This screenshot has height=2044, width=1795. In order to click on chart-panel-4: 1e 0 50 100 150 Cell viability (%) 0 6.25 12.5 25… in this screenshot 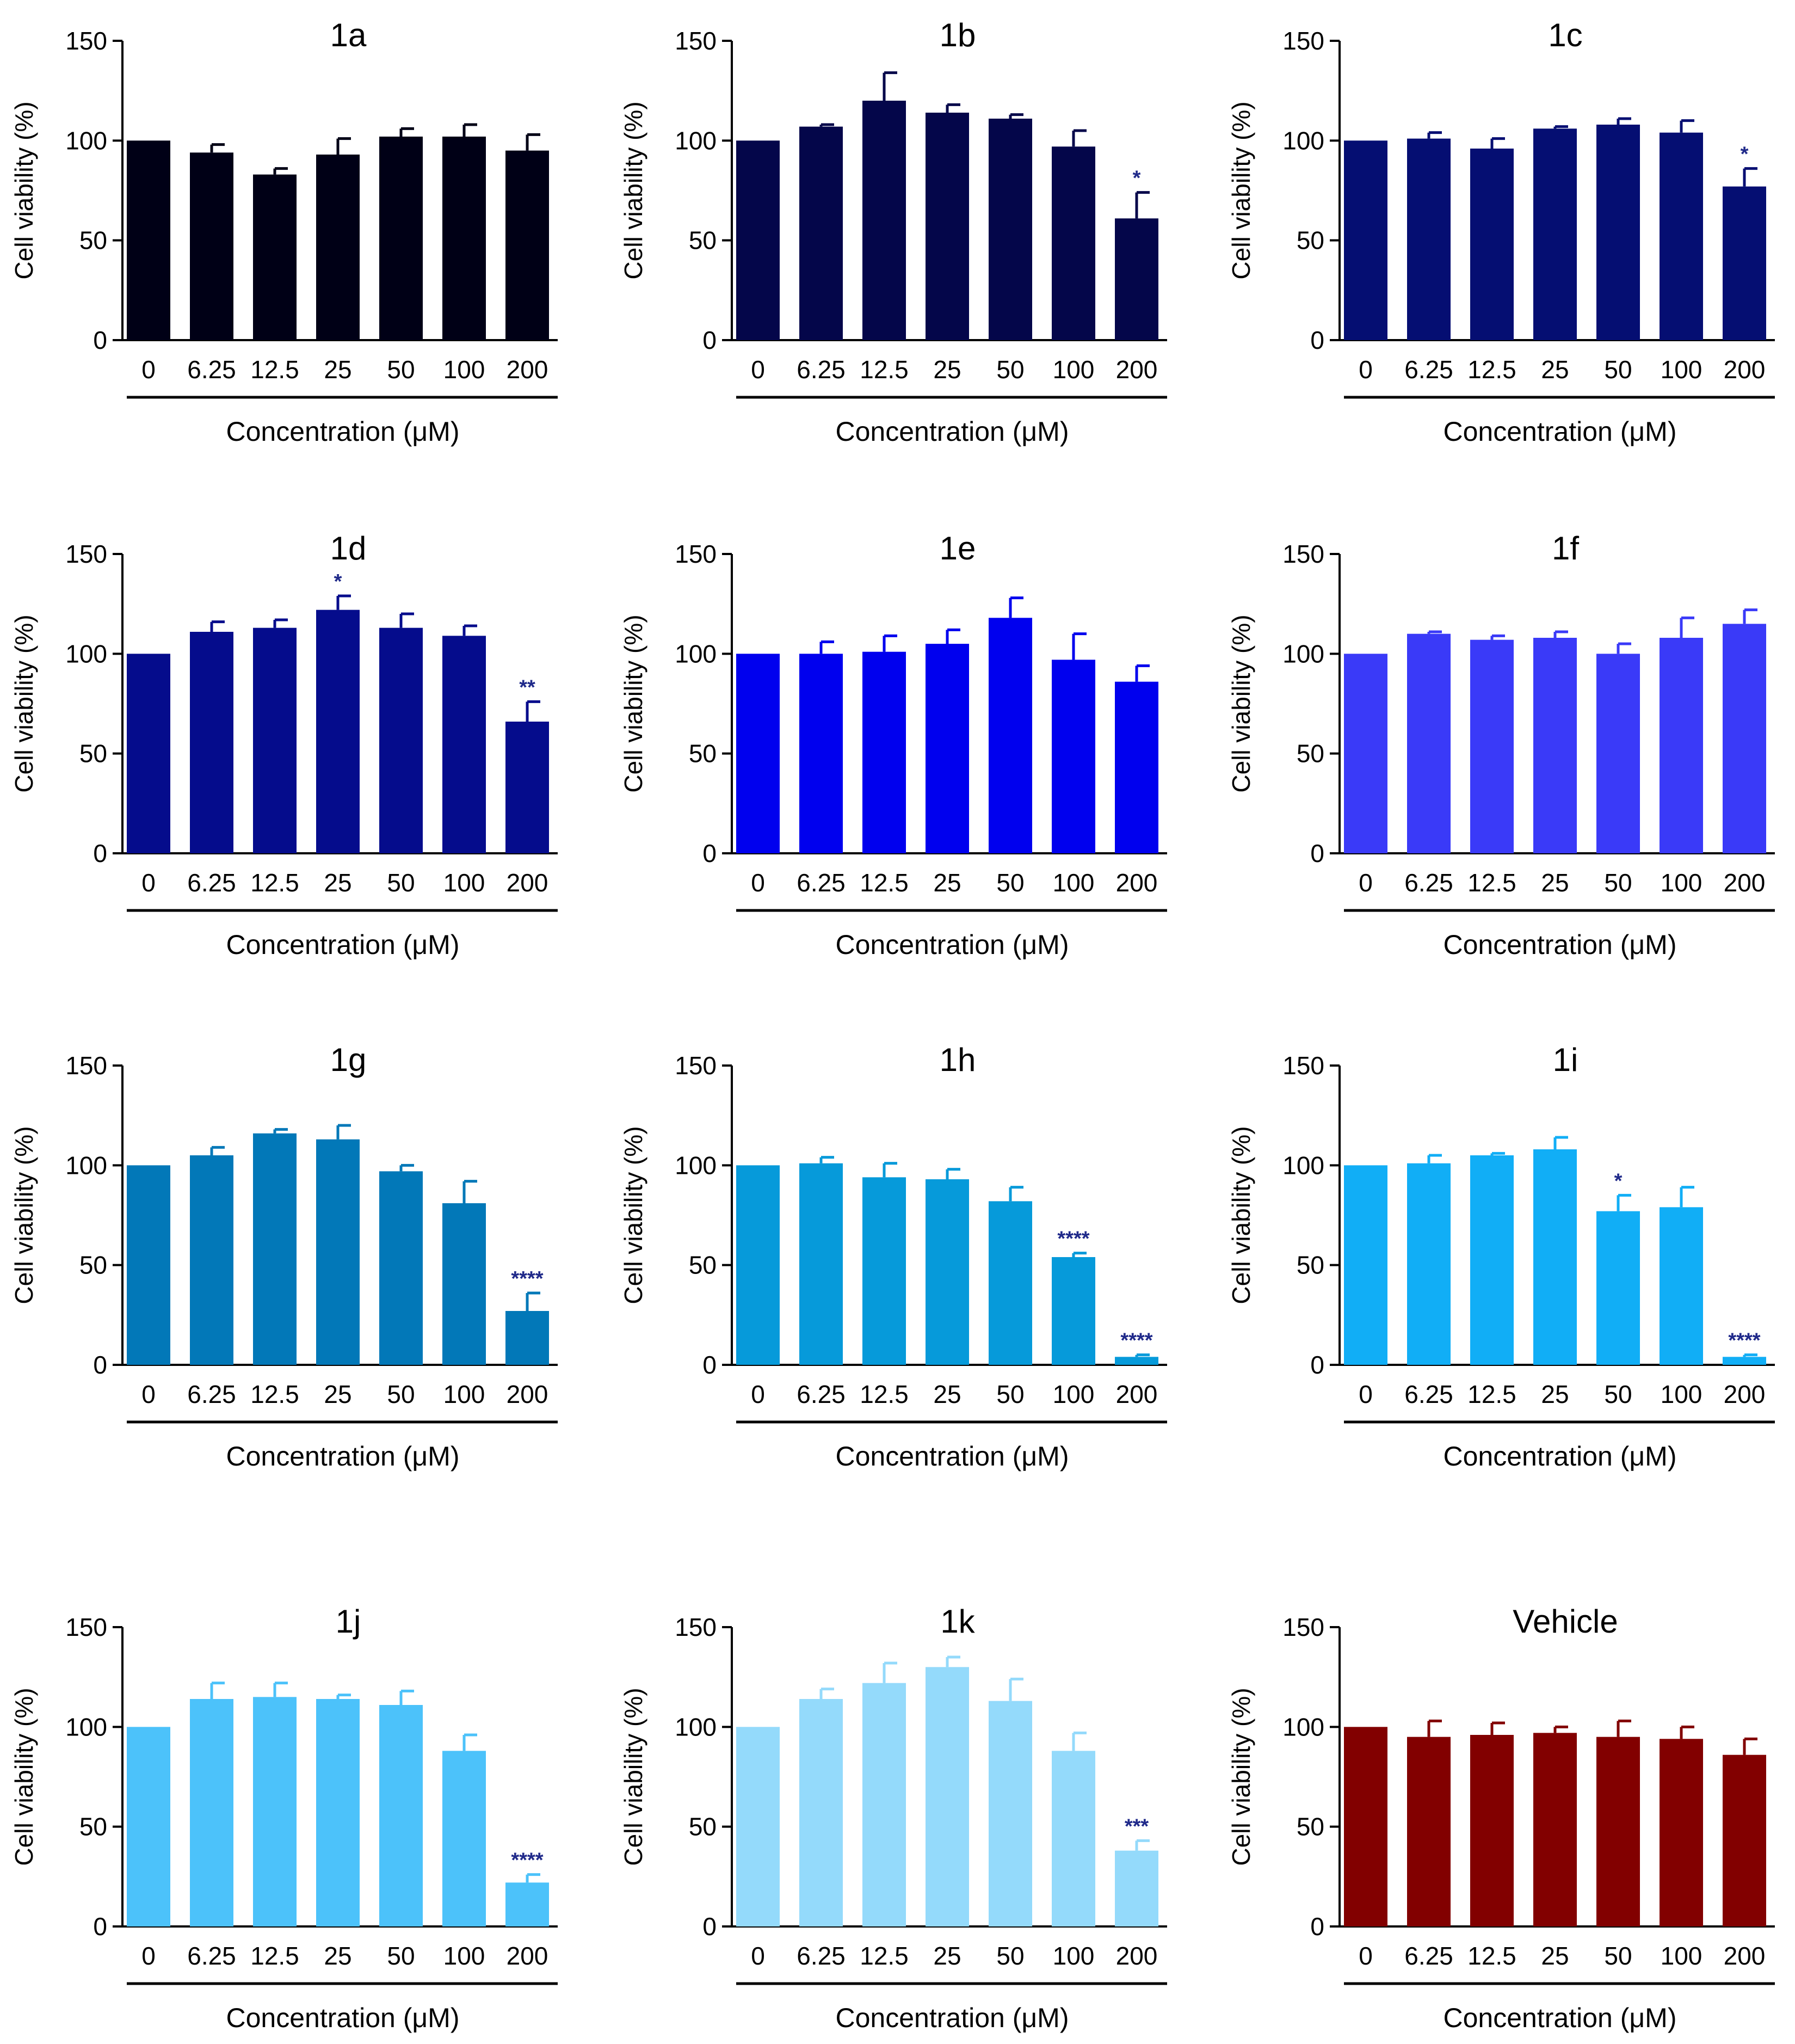, I will do `click(893, 745)`.